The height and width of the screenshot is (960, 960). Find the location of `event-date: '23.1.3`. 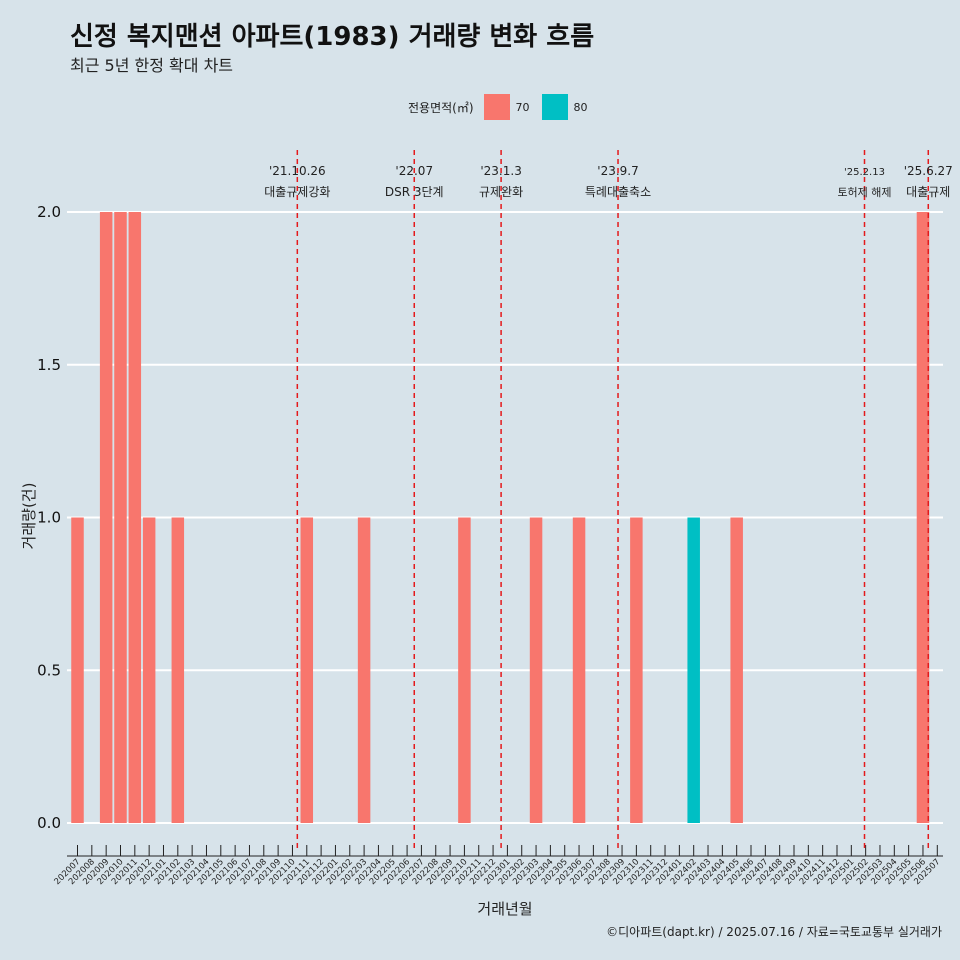

event-date: '23.1.3 is located at coordinates (500, 171).